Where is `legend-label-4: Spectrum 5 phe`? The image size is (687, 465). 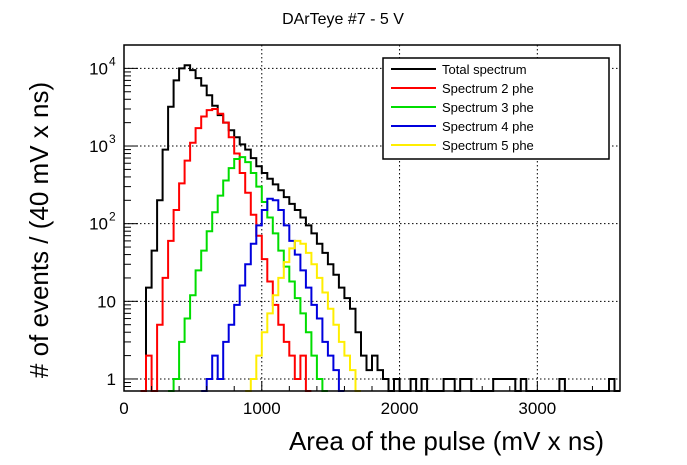 legend-label-4: Spectrum 5 phe is located at coordinates (488, 145).